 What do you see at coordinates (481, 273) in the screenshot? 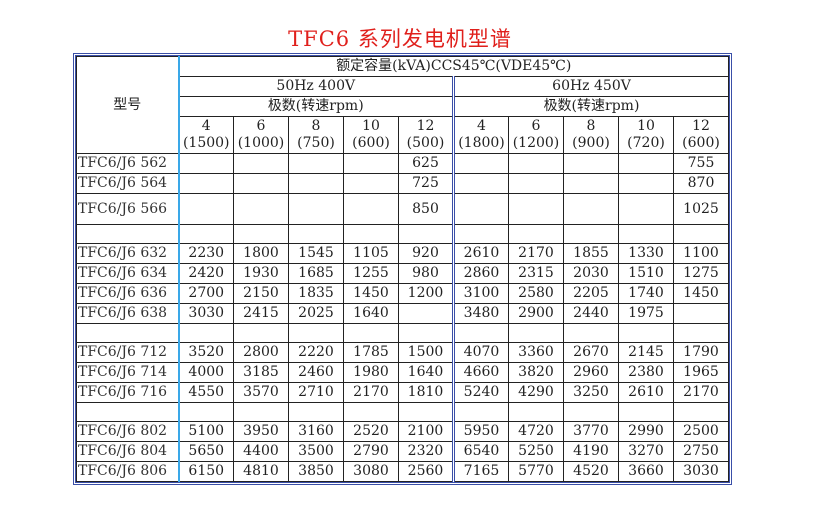
I see `capacity-cell: 2860` at bounding box center [481, 273].